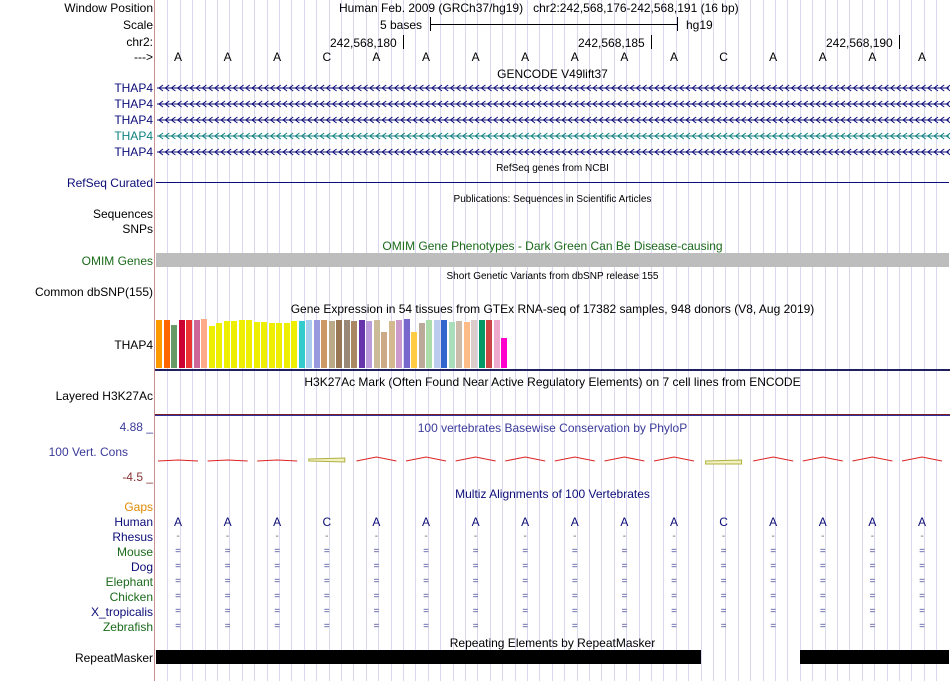 Image resolution: width=950 pixels, height=681 pixels. What do you see at coordinates (109, 183) in the screenshot?
I see `refseq-label: RefSeq Curated` at bounding box center [109, 183].